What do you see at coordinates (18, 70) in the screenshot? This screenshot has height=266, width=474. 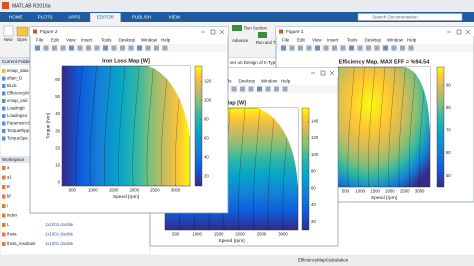 I see `file-name: emap_data` at bounding box center [18, 70].